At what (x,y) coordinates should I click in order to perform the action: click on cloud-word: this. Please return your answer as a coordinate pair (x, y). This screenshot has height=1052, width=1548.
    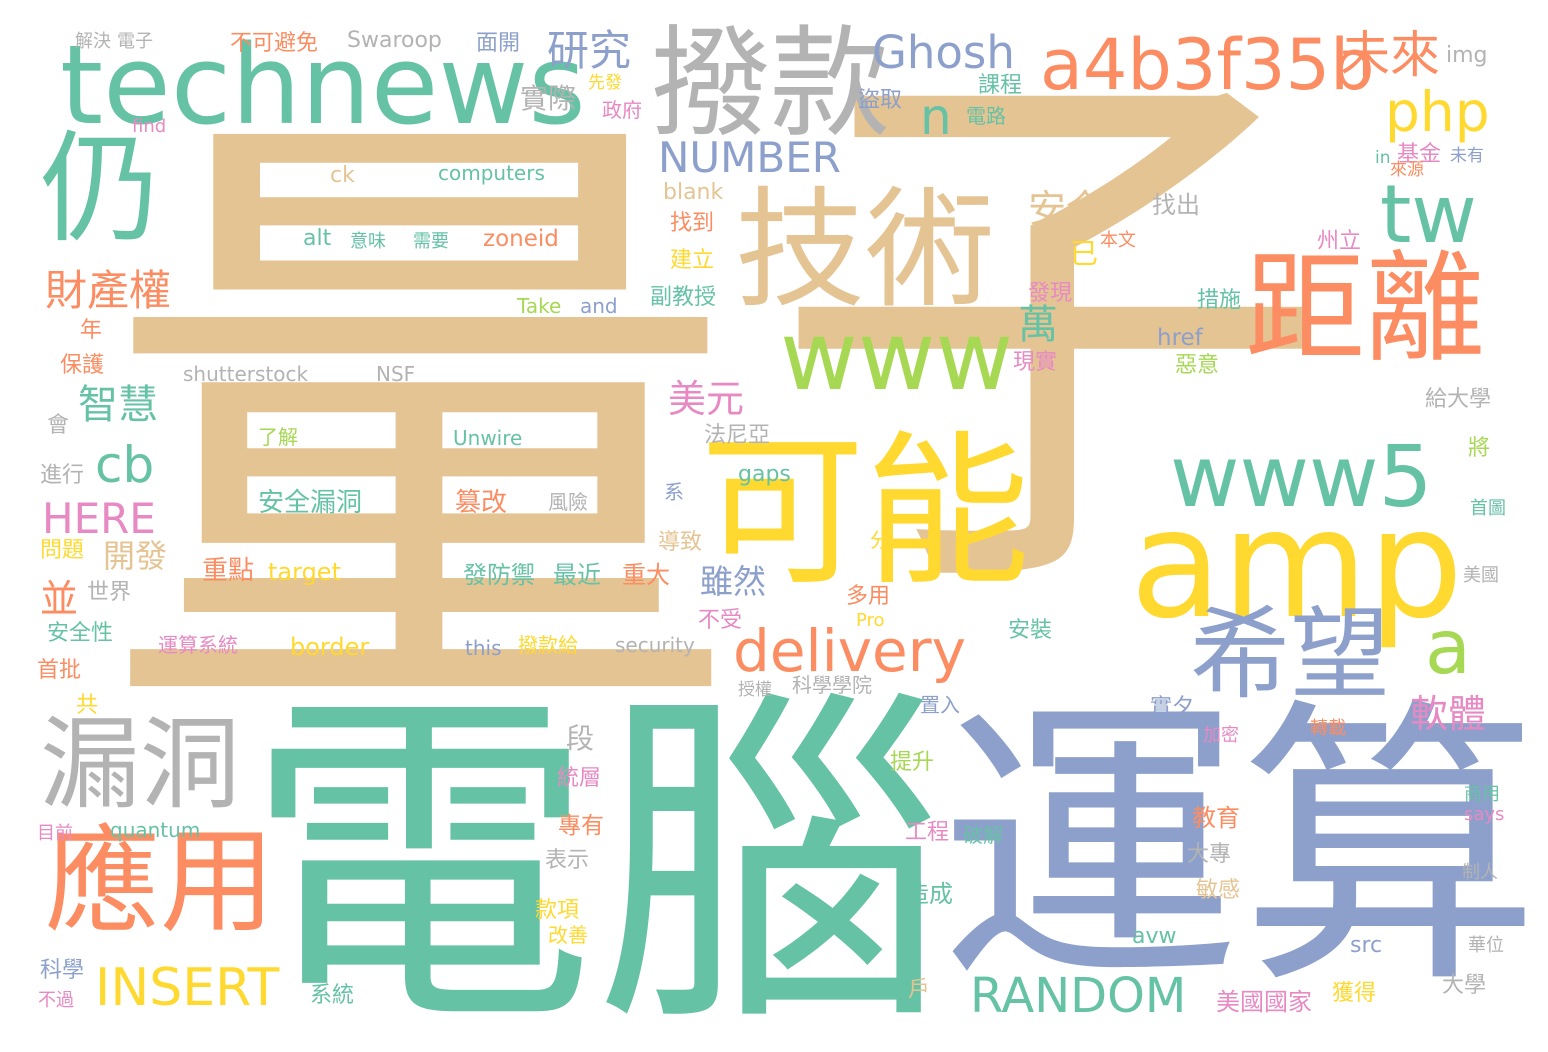
    Looking at the image, I should click on (483, 648).